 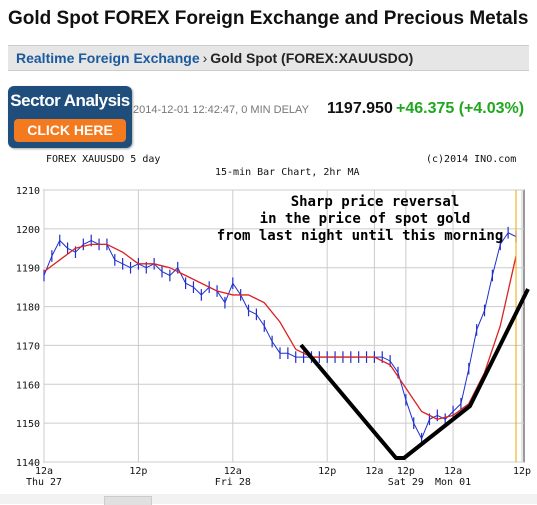 I want to click on footer-tab, so click(x=128, y=500).